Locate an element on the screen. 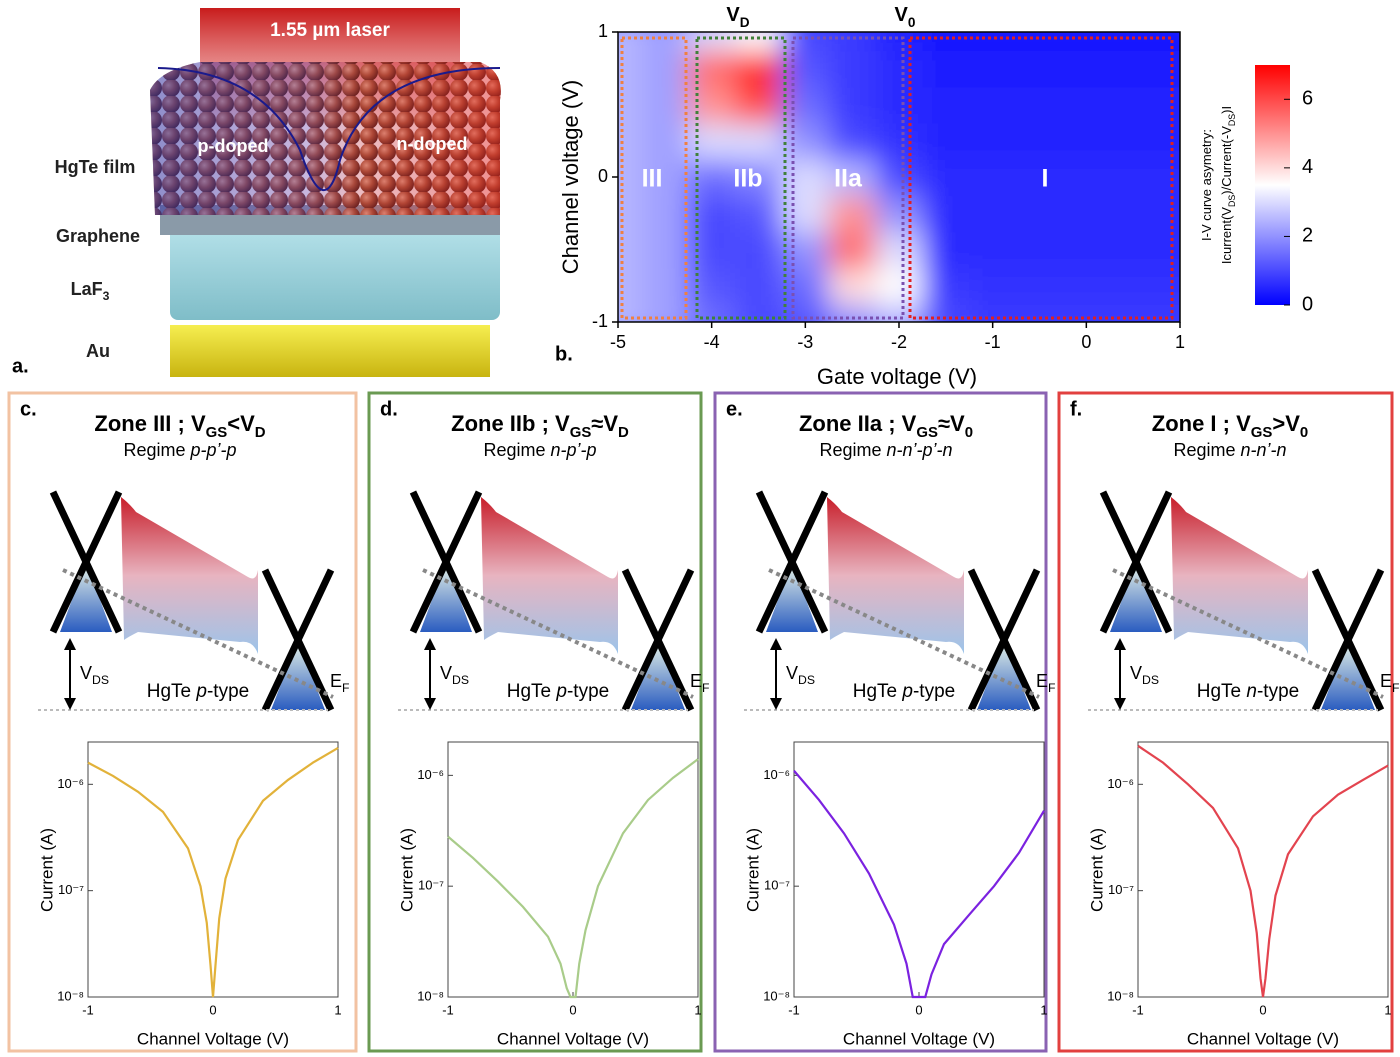 This screenshot has width=1400, height=1057. colorbar-tick-label: 4 is located at coordinates (1307, 167).